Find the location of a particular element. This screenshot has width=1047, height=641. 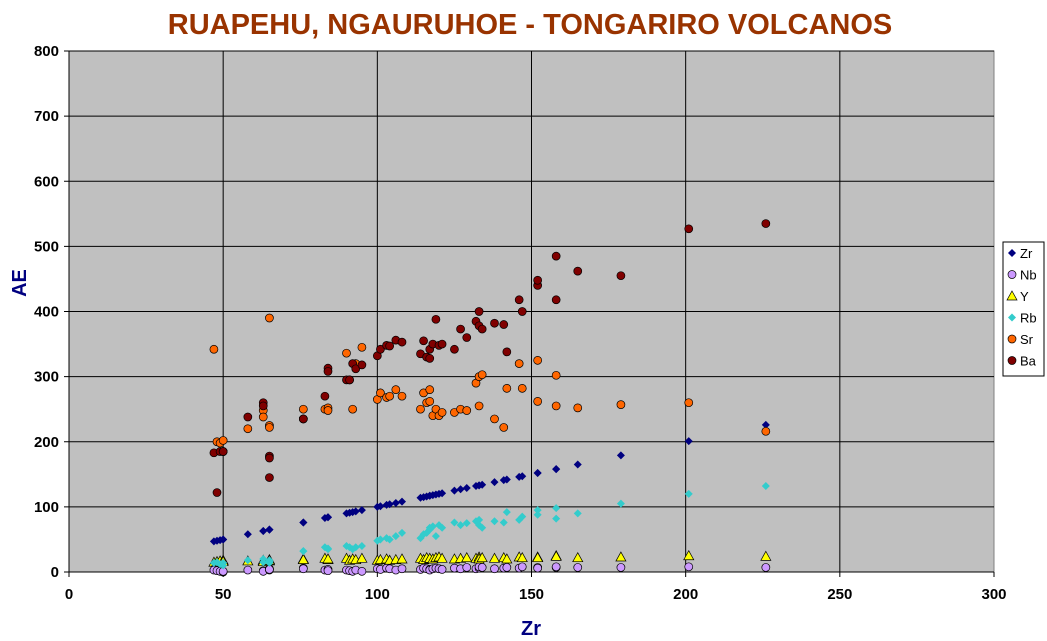

legend-marker-zr is located at coordinates (1012, 253).